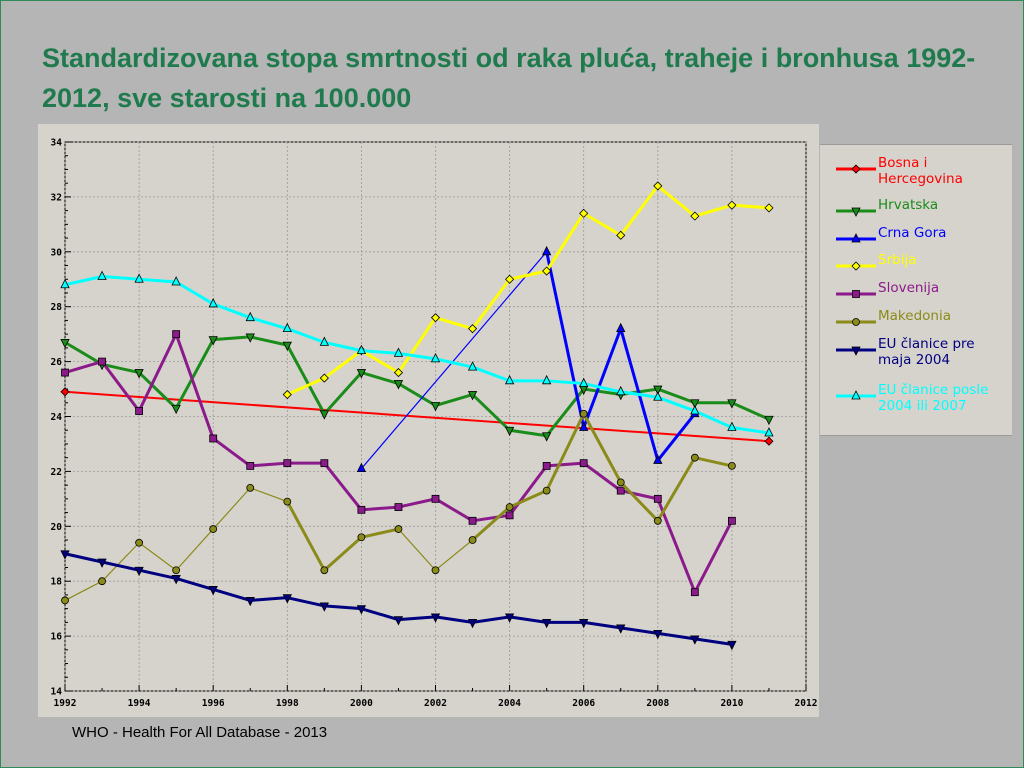 This screenshot has height=768, width=1024. What do you see at coordinates (435, 703) in the screenshot?
I see `x-tick-label: 2002` at bounding box center [435, 703].